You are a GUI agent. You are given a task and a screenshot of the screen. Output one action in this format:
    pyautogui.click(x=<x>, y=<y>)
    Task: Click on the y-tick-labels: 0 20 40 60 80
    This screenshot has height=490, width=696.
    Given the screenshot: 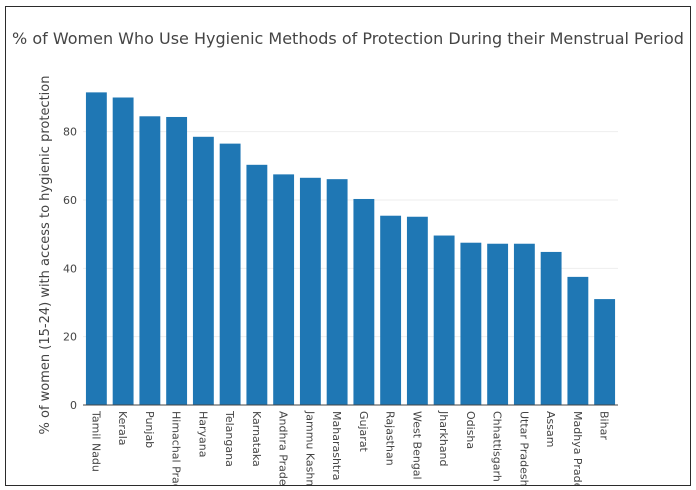 What is the action you would take?
    pyautogui.click(x=70, y=269)
    